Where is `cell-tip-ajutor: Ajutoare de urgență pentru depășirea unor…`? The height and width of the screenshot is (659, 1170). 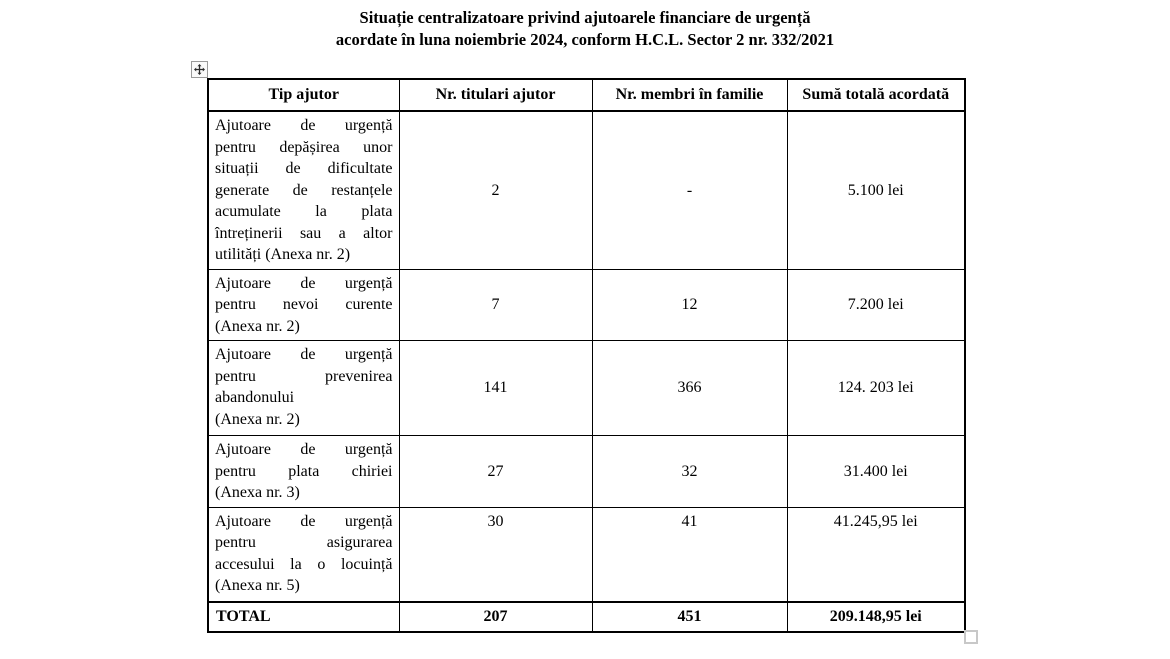
cell-tip-ajutor: Ajutoare de urgență pentru depășirea unor… is located at coordinates (303, 190).